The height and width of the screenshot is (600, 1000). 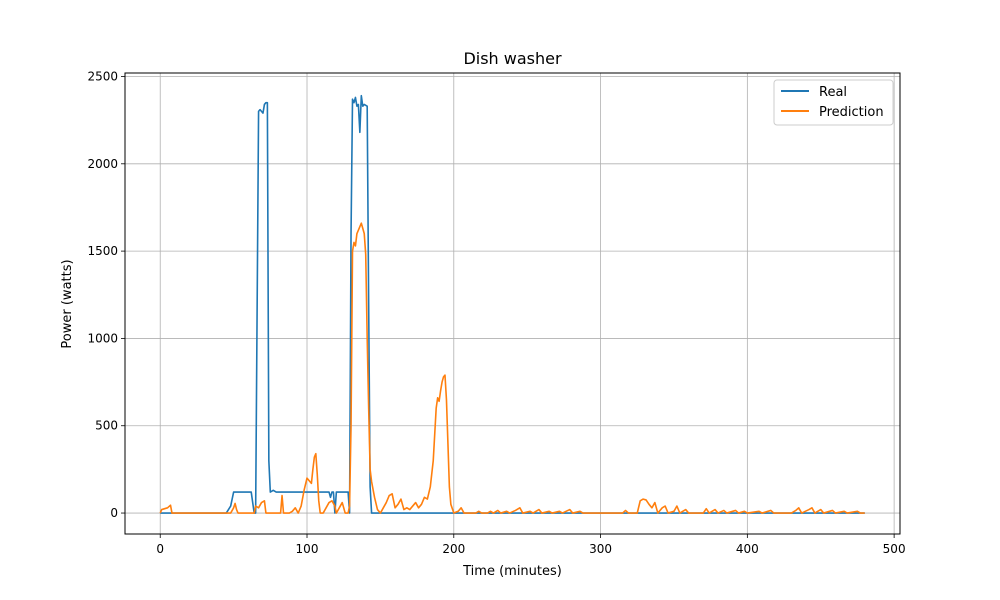 What do you see at coordinates (102, 164) in the screenshot?
I see `y-tick-label: 2000` at bounding box center [102, 164].